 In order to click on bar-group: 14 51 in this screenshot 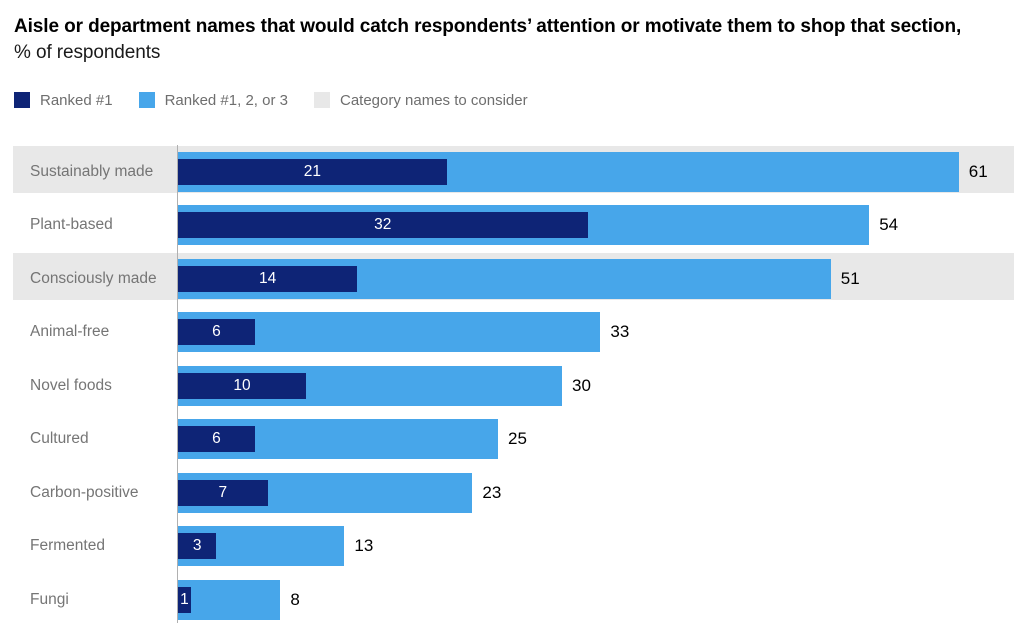, I will do `click(601, 278)`.